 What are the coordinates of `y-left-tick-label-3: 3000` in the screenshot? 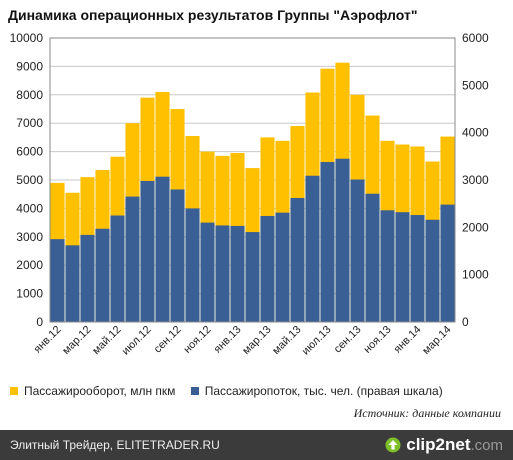 It's located at (29, 237).